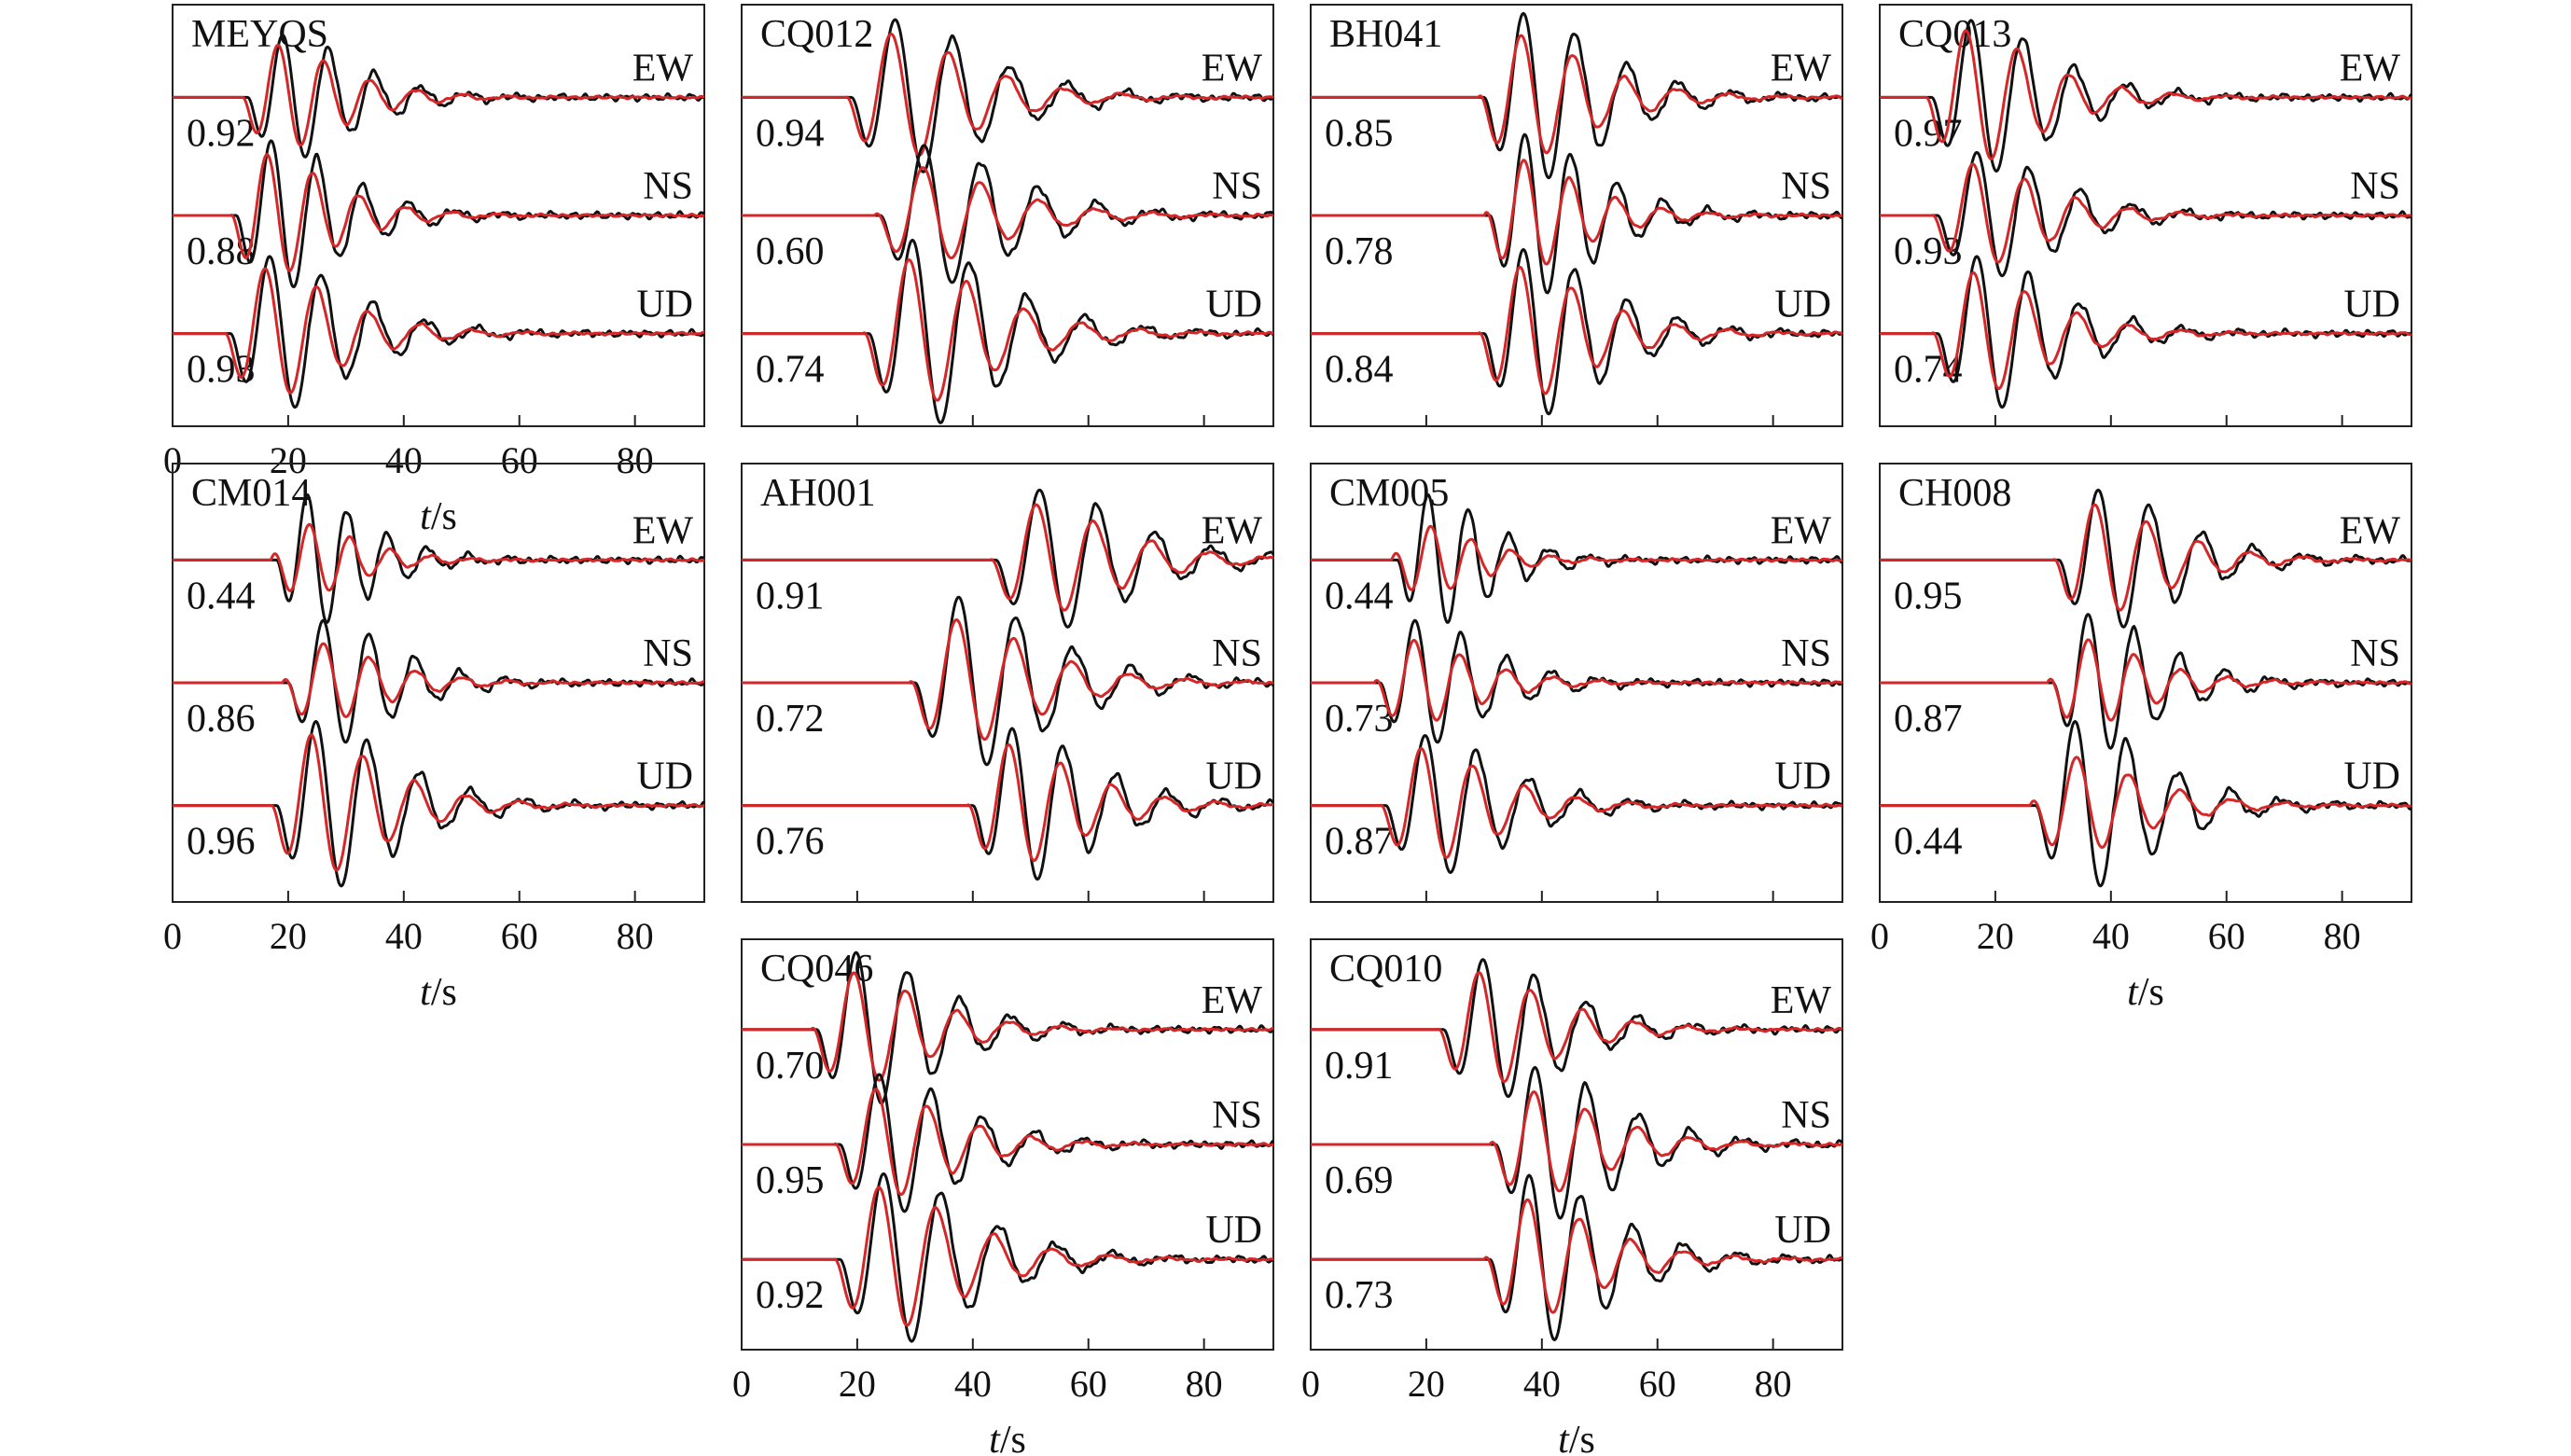 Image resolution: width=2571 pixels, height=1456 pixels. Describe the element at coordinates (818, 493) in the screenshot. I see `station-label: AH001` at that location.